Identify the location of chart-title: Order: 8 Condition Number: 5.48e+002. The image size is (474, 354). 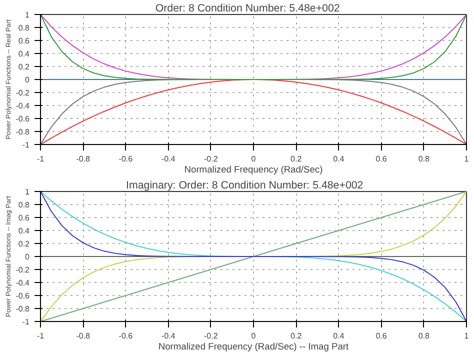
(247, 8).